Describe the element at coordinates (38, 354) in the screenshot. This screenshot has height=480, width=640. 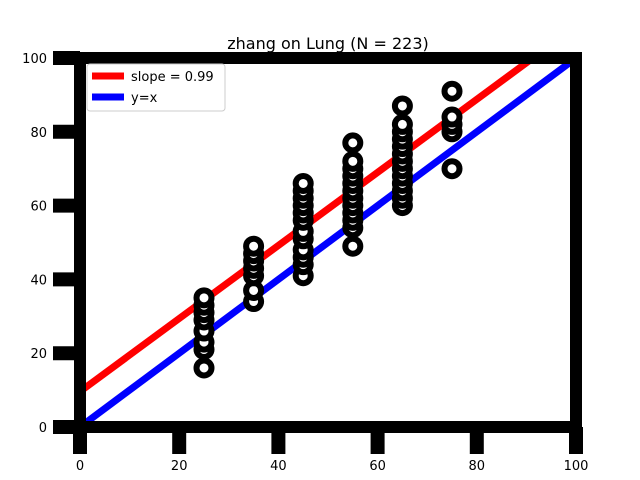
I see `y-tick-label: 20` at that location.